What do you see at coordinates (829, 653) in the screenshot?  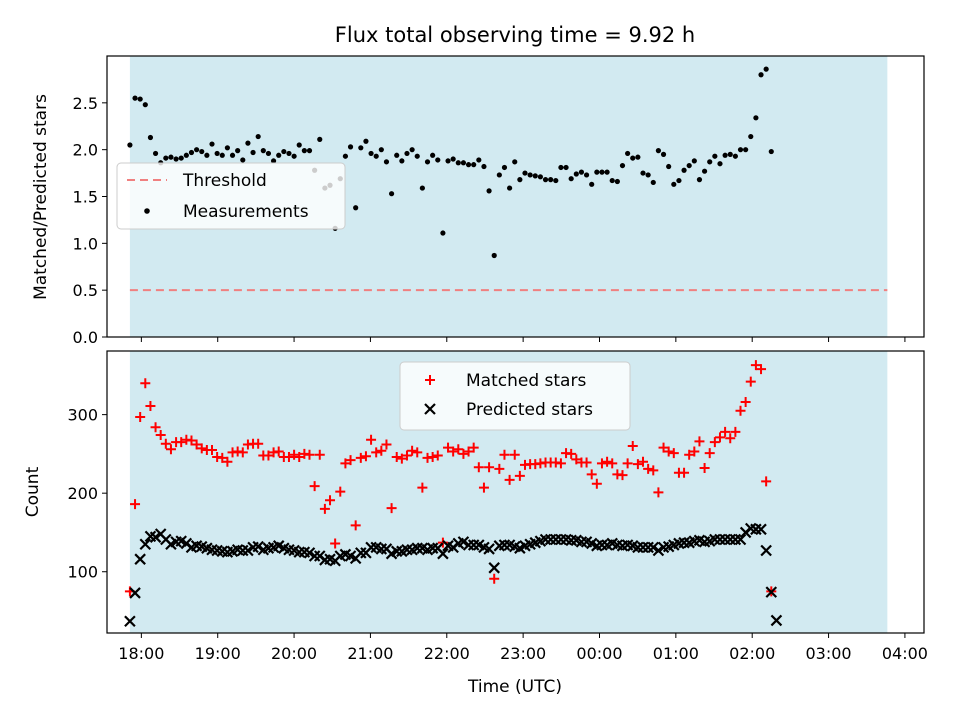 I see `x-tick-label: 03:00` at bounding box center [829, 653].